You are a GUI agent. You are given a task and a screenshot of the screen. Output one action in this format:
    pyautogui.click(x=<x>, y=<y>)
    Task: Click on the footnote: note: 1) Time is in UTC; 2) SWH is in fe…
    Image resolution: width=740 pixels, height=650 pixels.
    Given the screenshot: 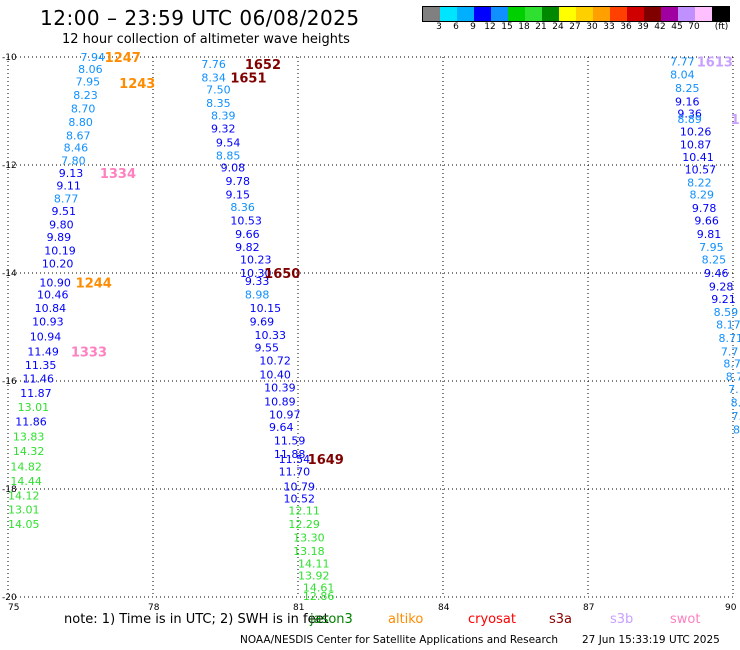 What is the action you would take?
    pyautogui.click(x=196, y=619)
    